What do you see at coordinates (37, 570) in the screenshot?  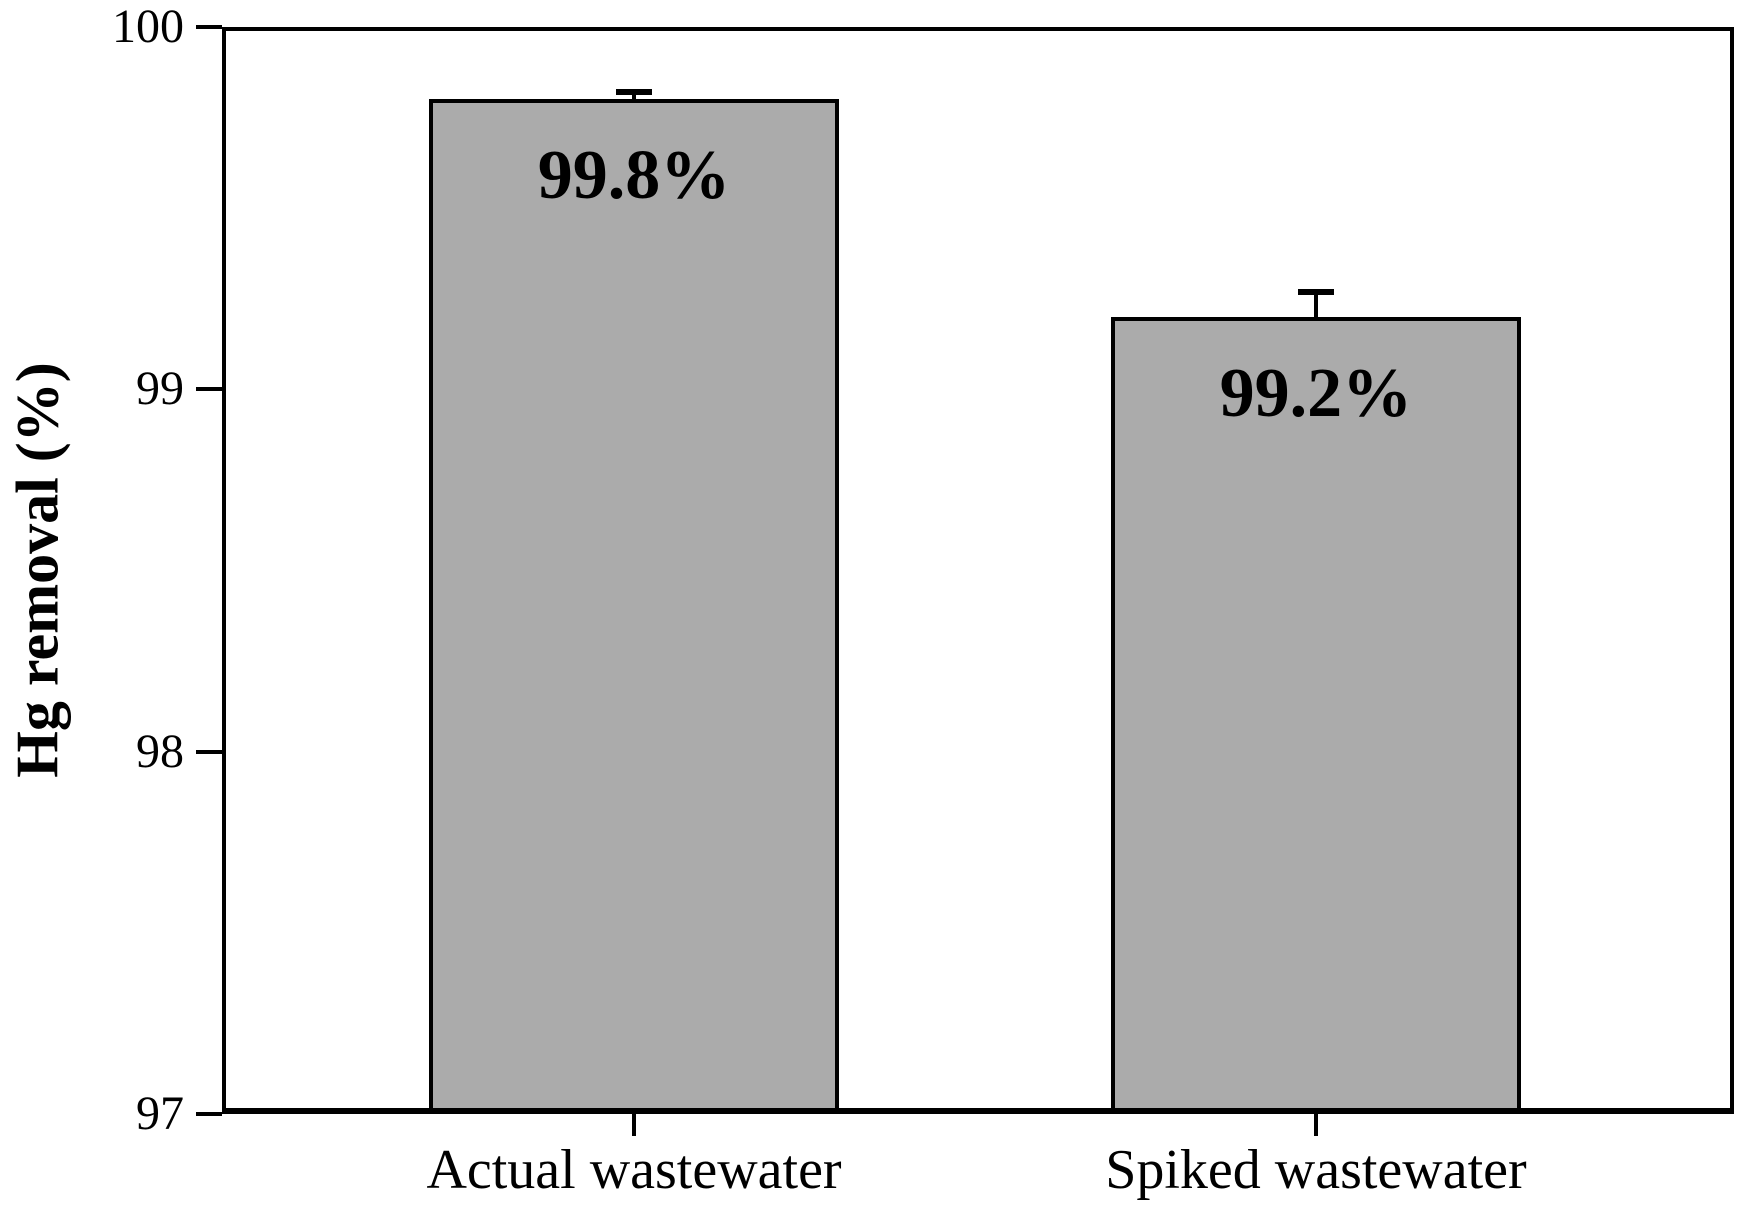 I see `y-axis-title: Hg removal (%)` at bounding box center [37, 570].